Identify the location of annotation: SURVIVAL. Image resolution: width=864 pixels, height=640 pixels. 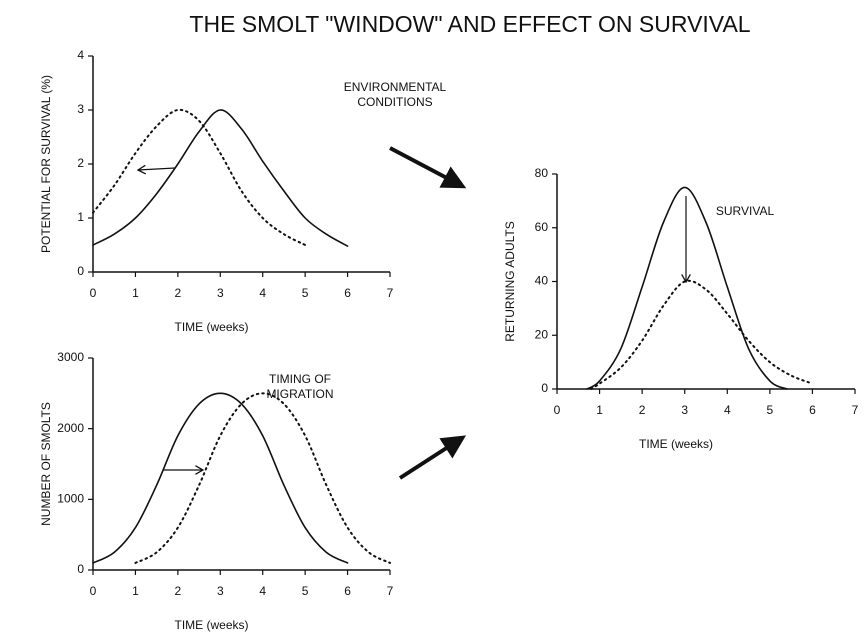
(745, 211).